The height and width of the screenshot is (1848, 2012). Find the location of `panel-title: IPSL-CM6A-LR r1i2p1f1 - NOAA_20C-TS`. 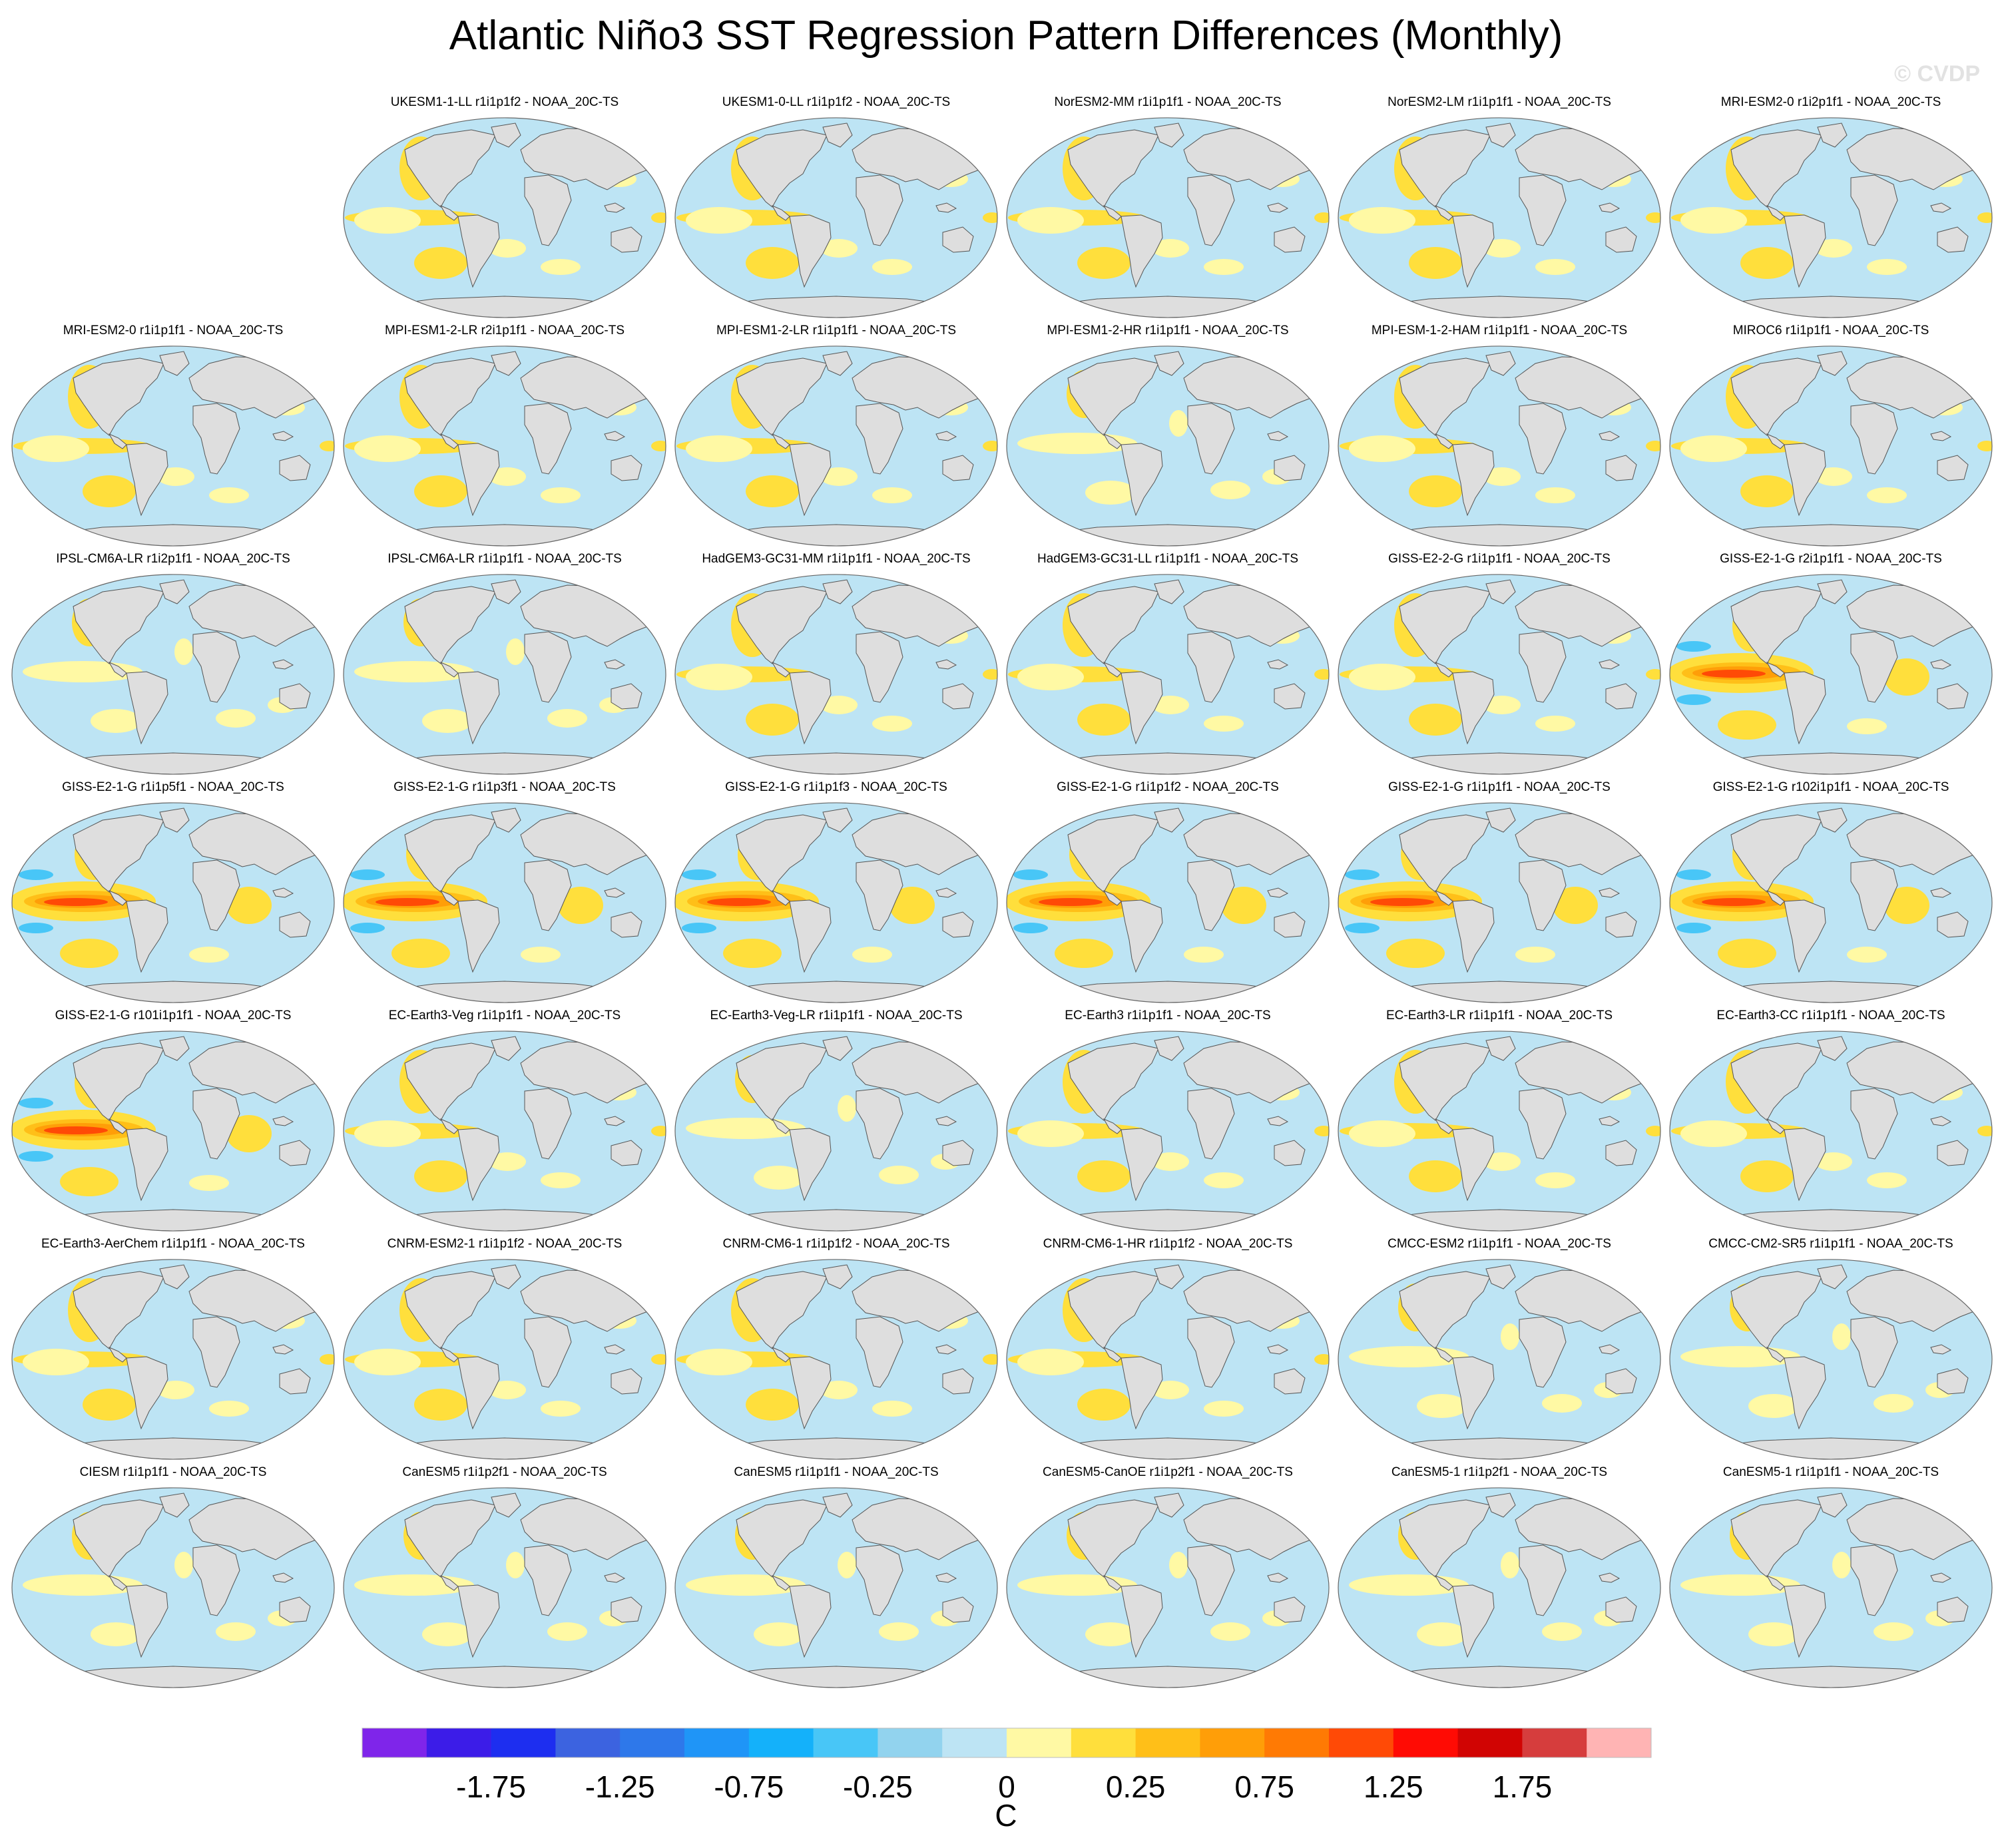

panel-title: IPSL-CM6A-LR r1i2p1f1 - NOAA_20C-TS is located at coordinates (173, 559).